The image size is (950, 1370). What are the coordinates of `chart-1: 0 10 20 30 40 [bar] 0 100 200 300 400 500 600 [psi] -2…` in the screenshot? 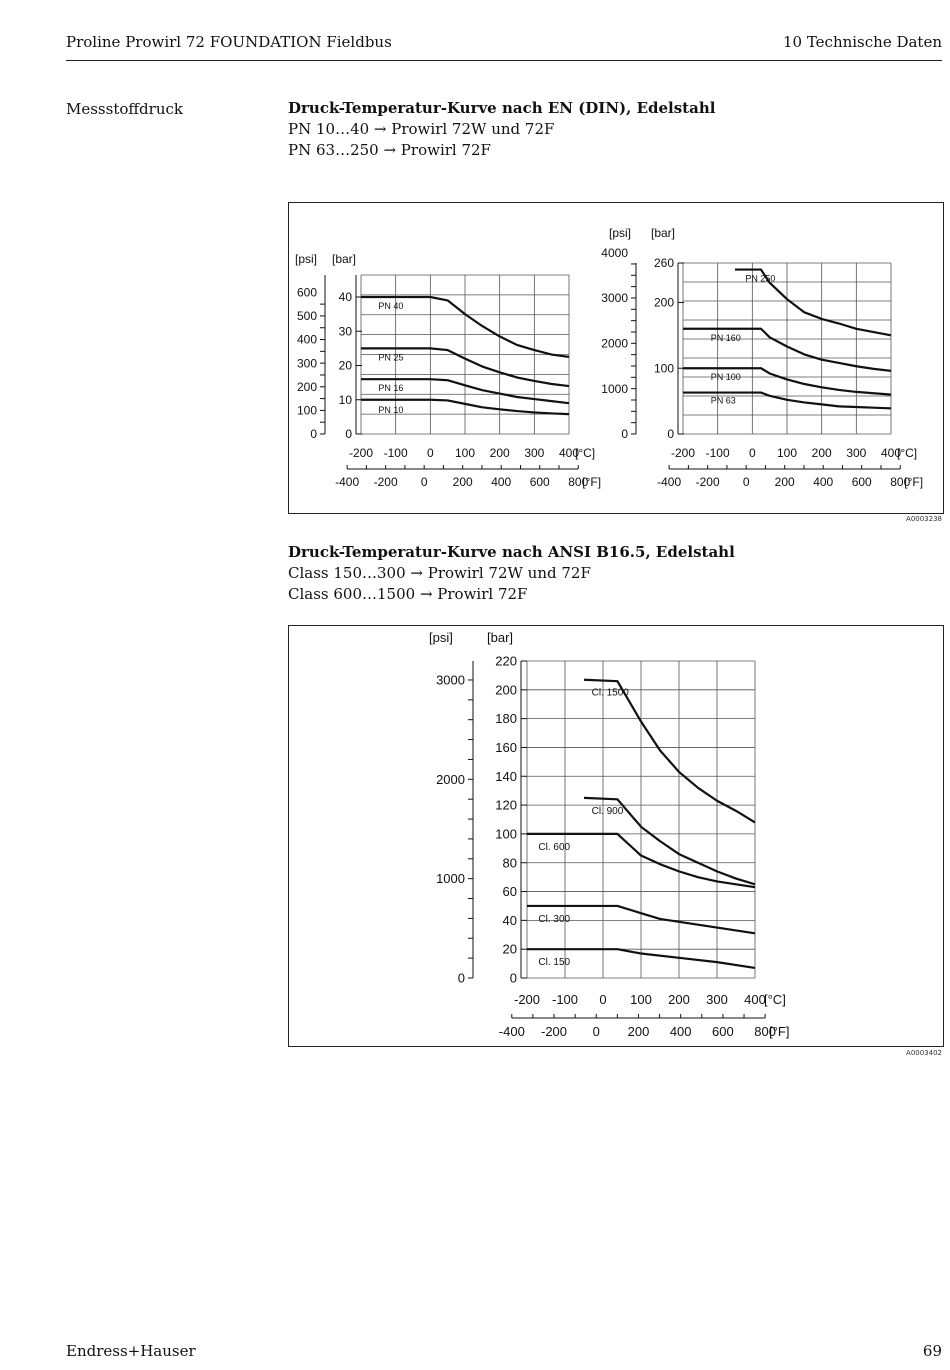 It's located at (448, 370).